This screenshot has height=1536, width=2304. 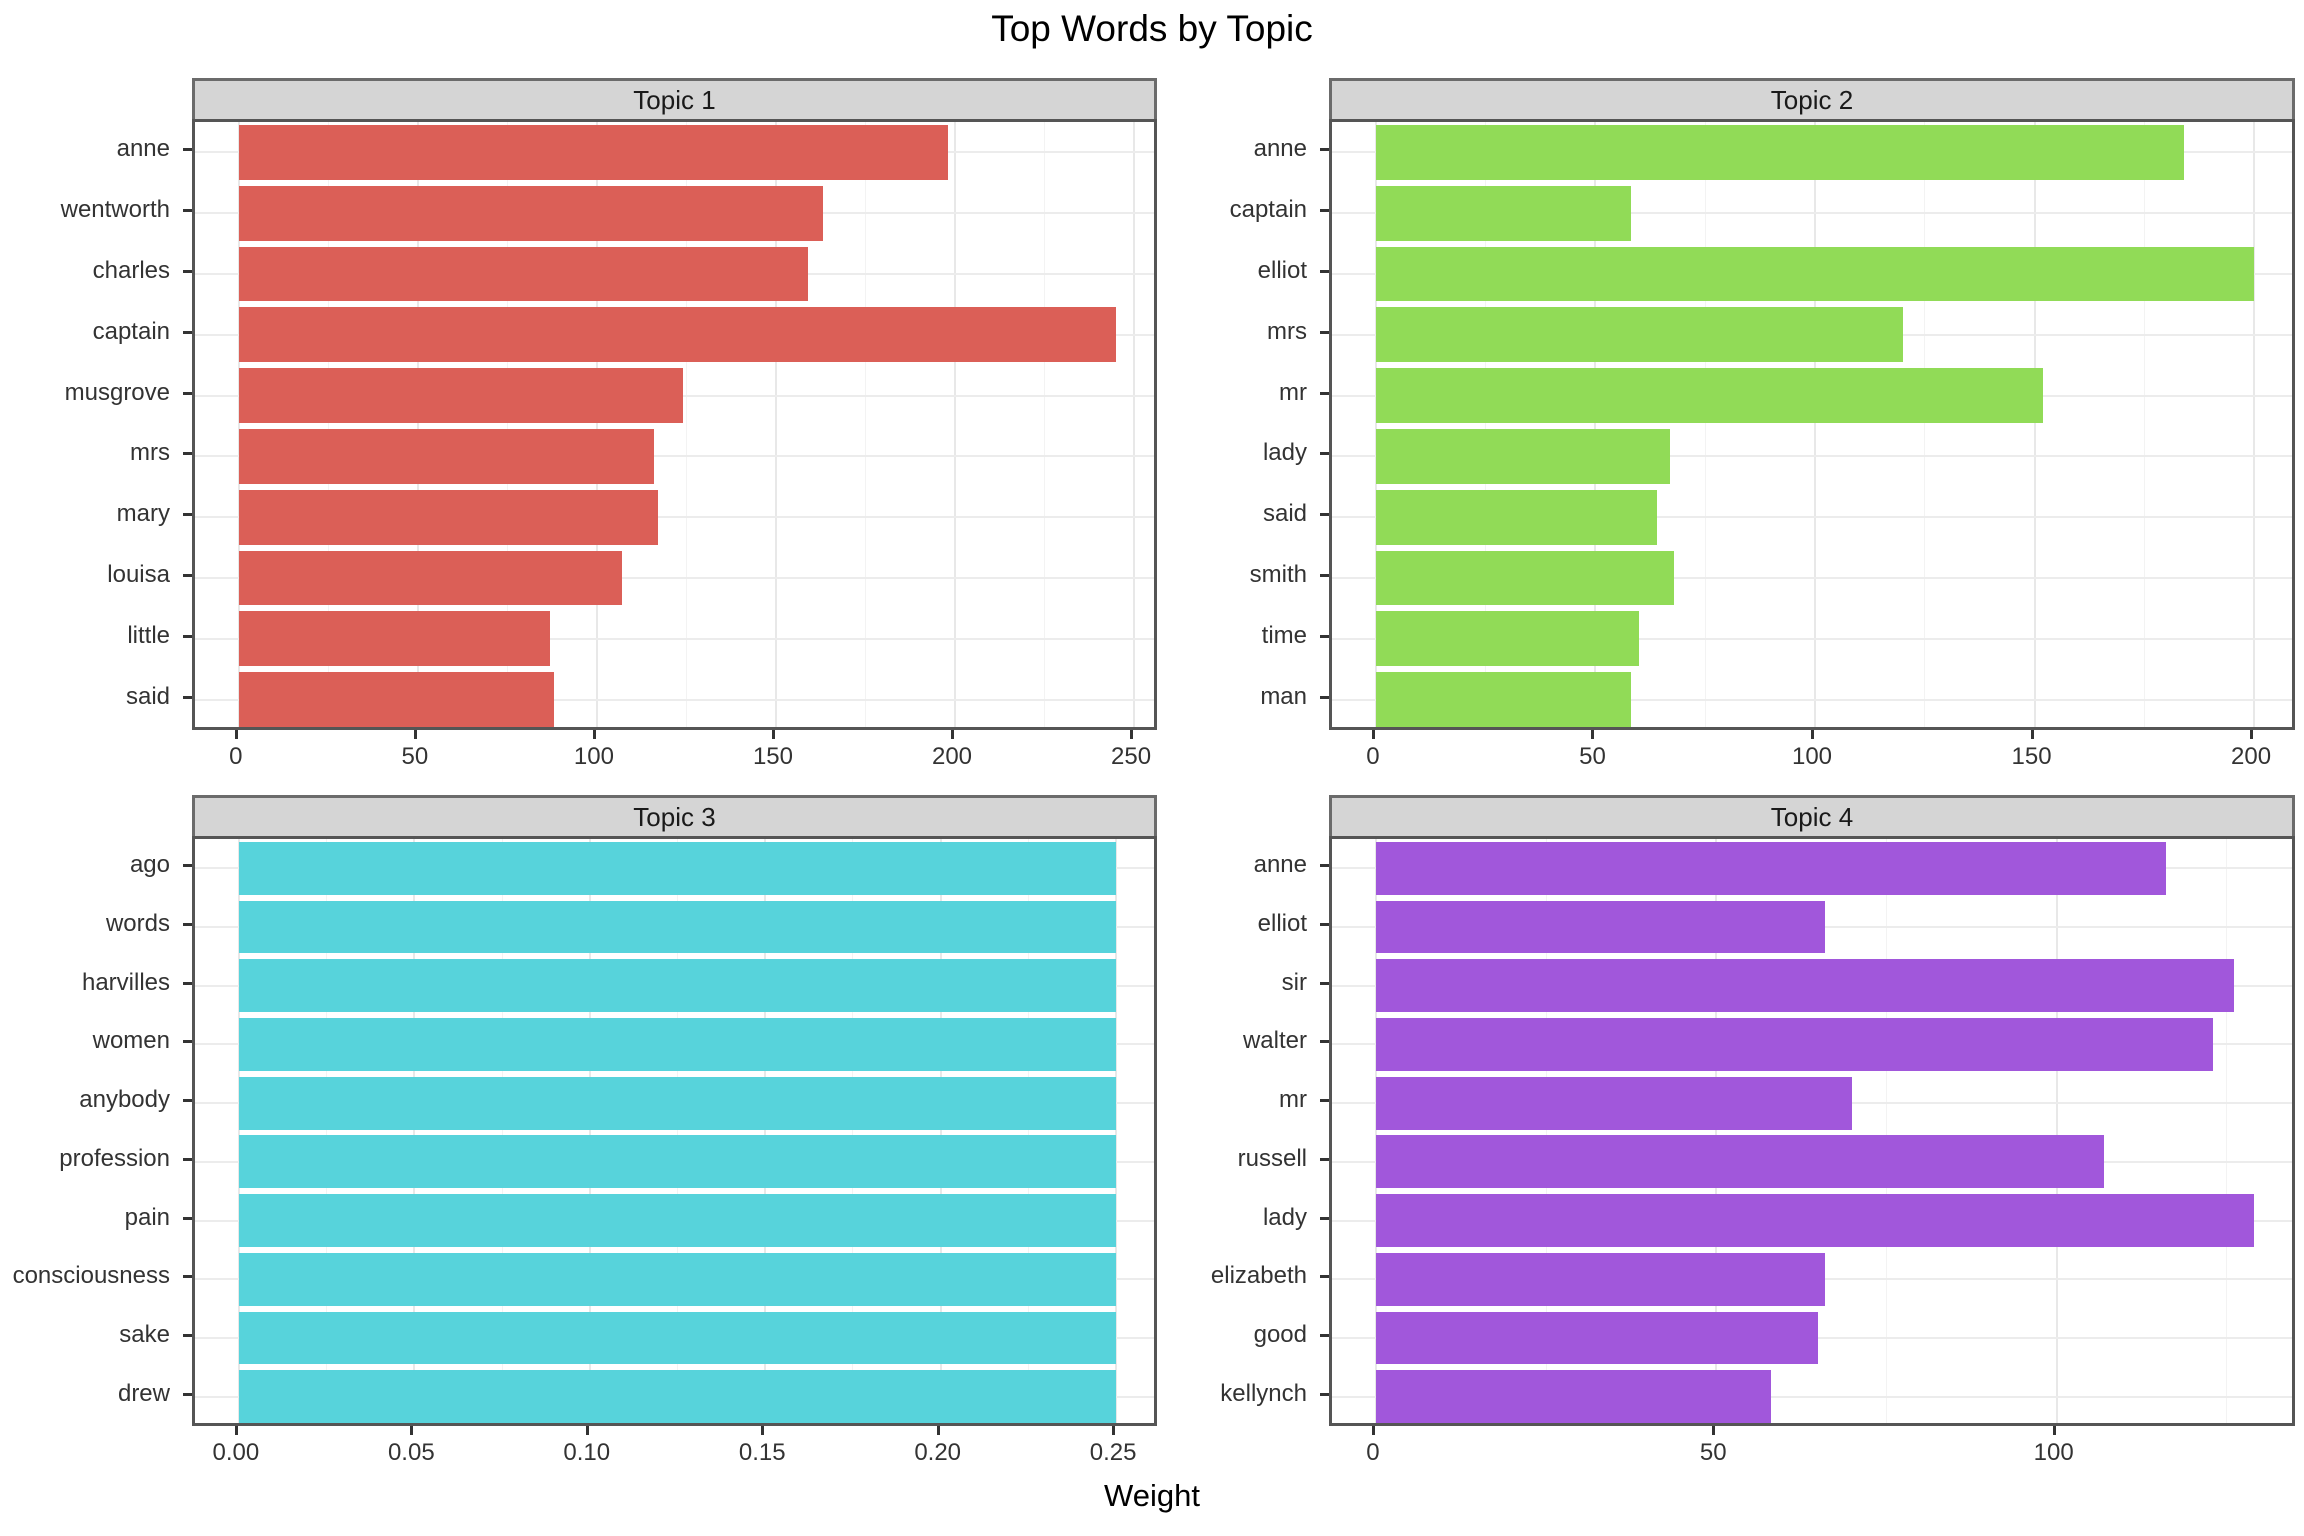 I want to click on bar-charles, so click(x=523, y=274).